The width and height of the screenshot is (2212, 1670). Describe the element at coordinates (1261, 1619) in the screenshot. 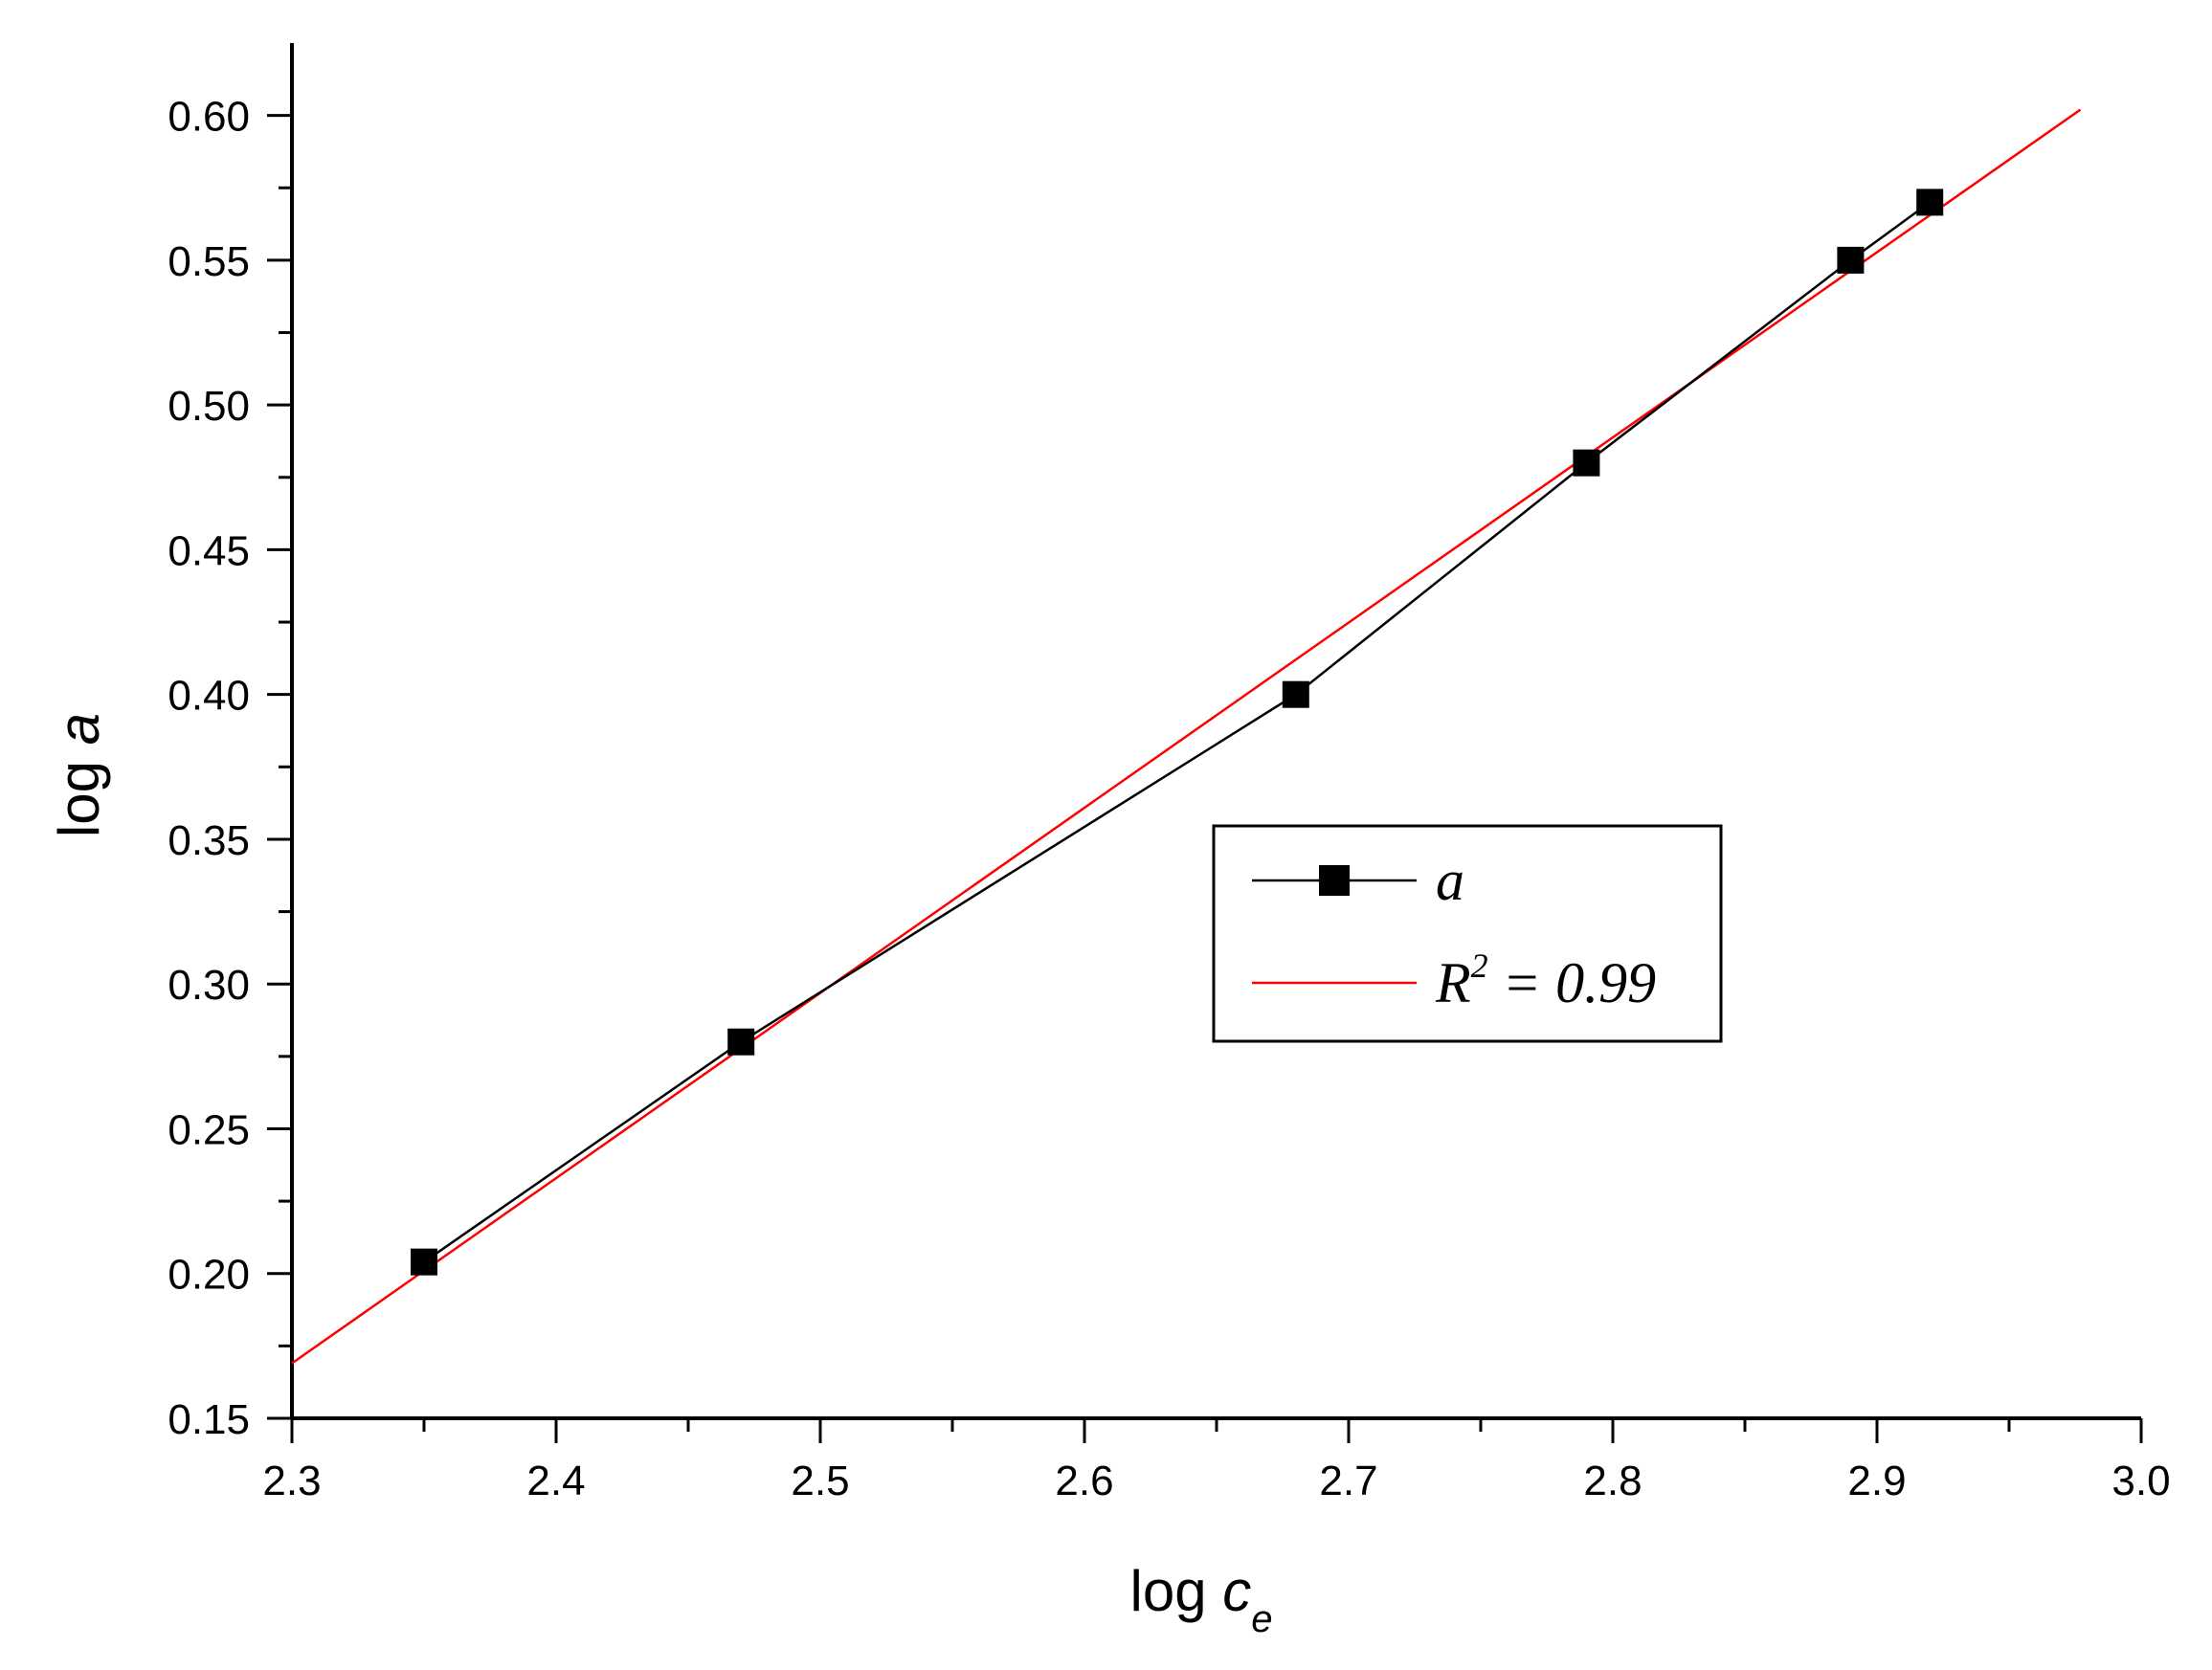

I see `x-axis-title-subscript: e` at that location.